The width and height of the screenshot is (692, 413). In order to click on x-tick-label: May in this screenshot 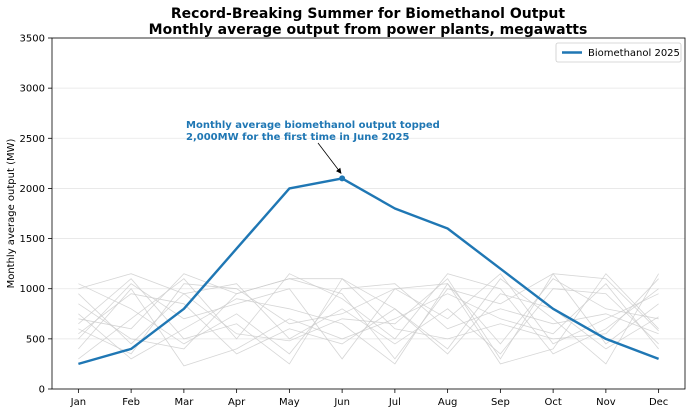, I will do `click(289, 402)`.